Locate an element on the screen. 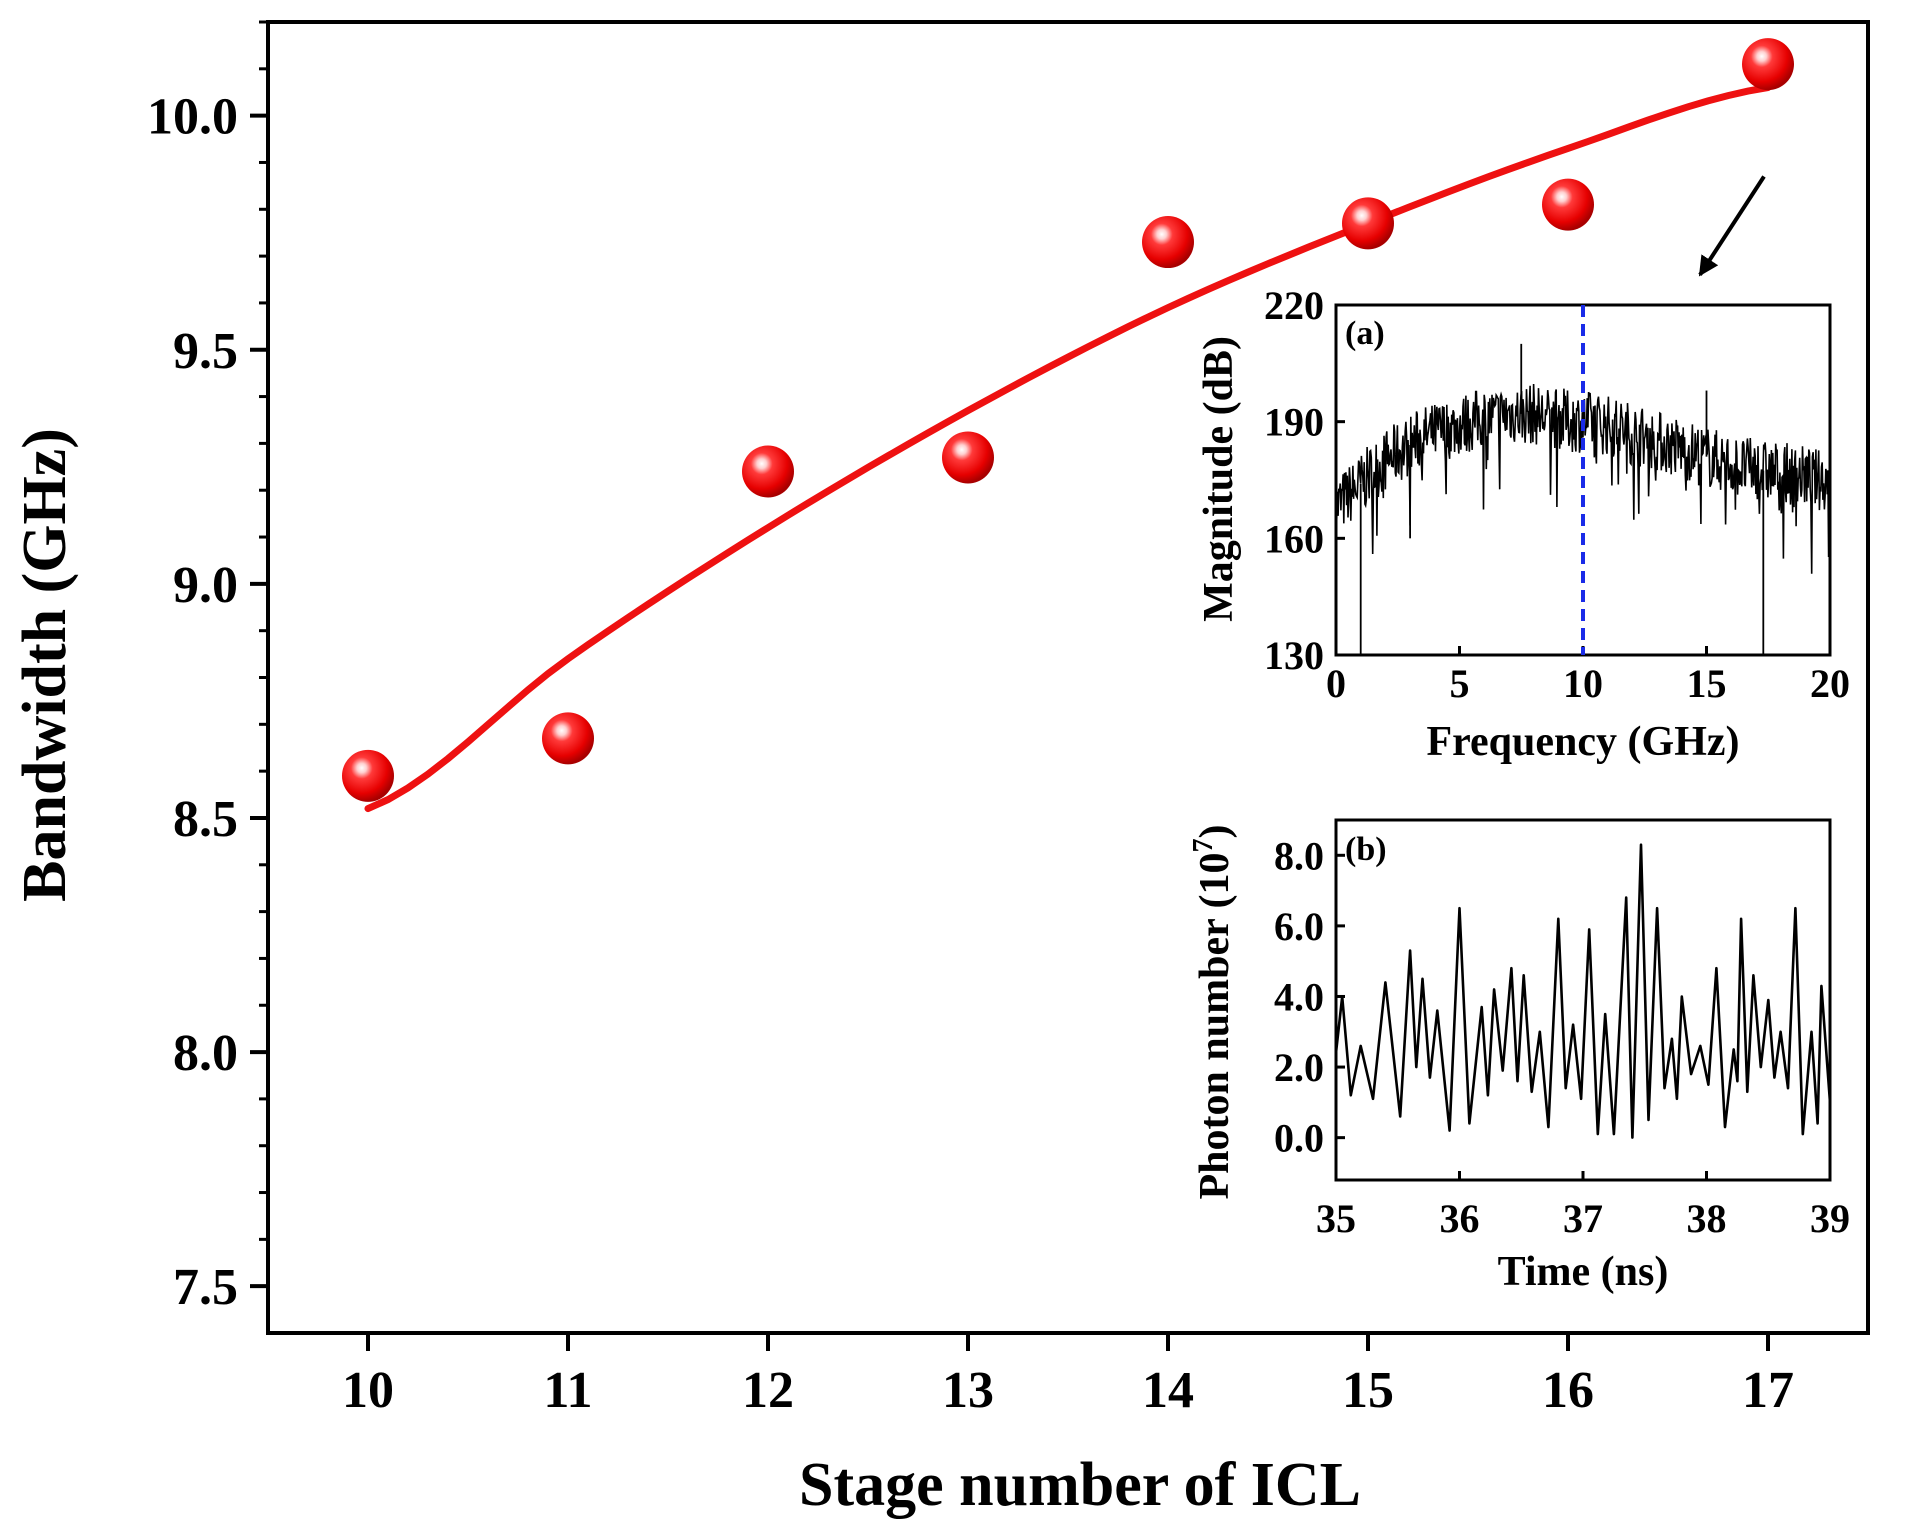 This screenshot has height=1538, width=1905. inset-a-y-tick-label: 130 is located at coordinates (1294, 655).